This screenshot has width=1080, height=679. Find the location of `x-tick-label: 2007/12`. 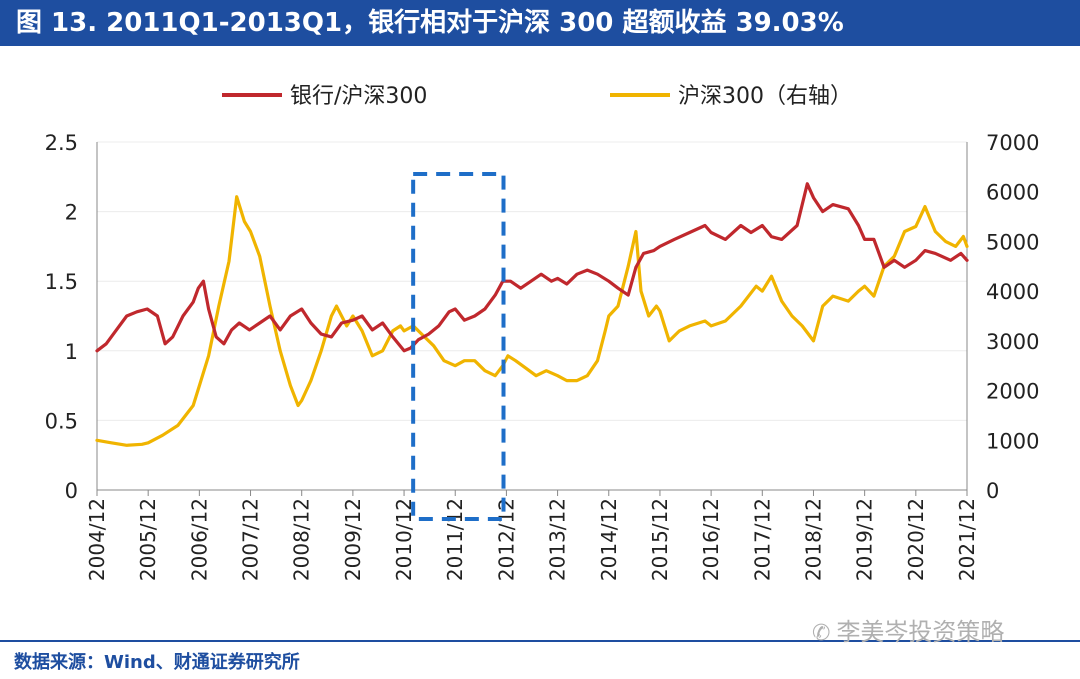

x-tick-label: 2007/12 is located at coordinates (251, 539).